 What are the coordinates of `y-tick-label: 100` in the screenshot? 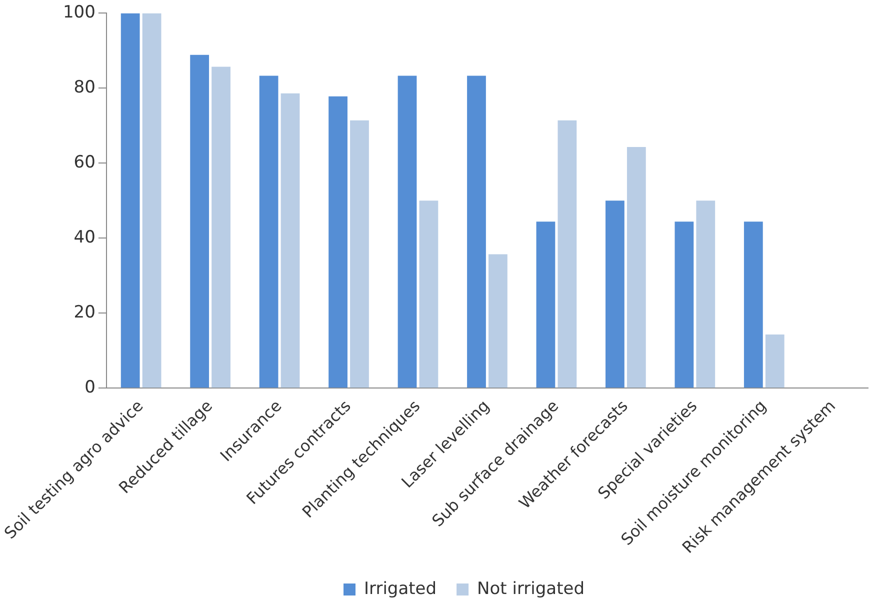 It's located at (79, 12).